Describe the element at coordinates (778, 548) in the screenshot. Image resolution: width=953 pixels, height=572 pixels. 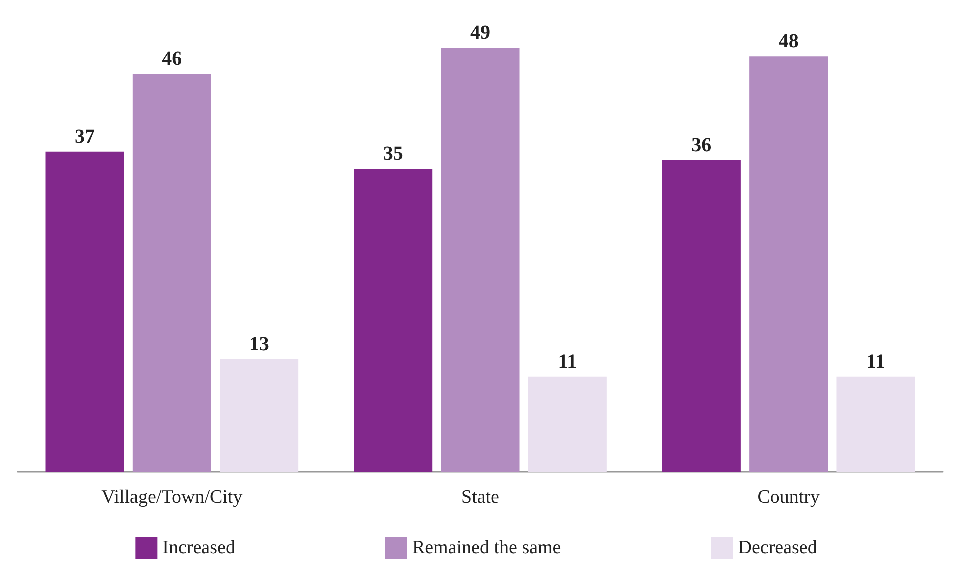
I see `legend-label: Decreased` at that location.